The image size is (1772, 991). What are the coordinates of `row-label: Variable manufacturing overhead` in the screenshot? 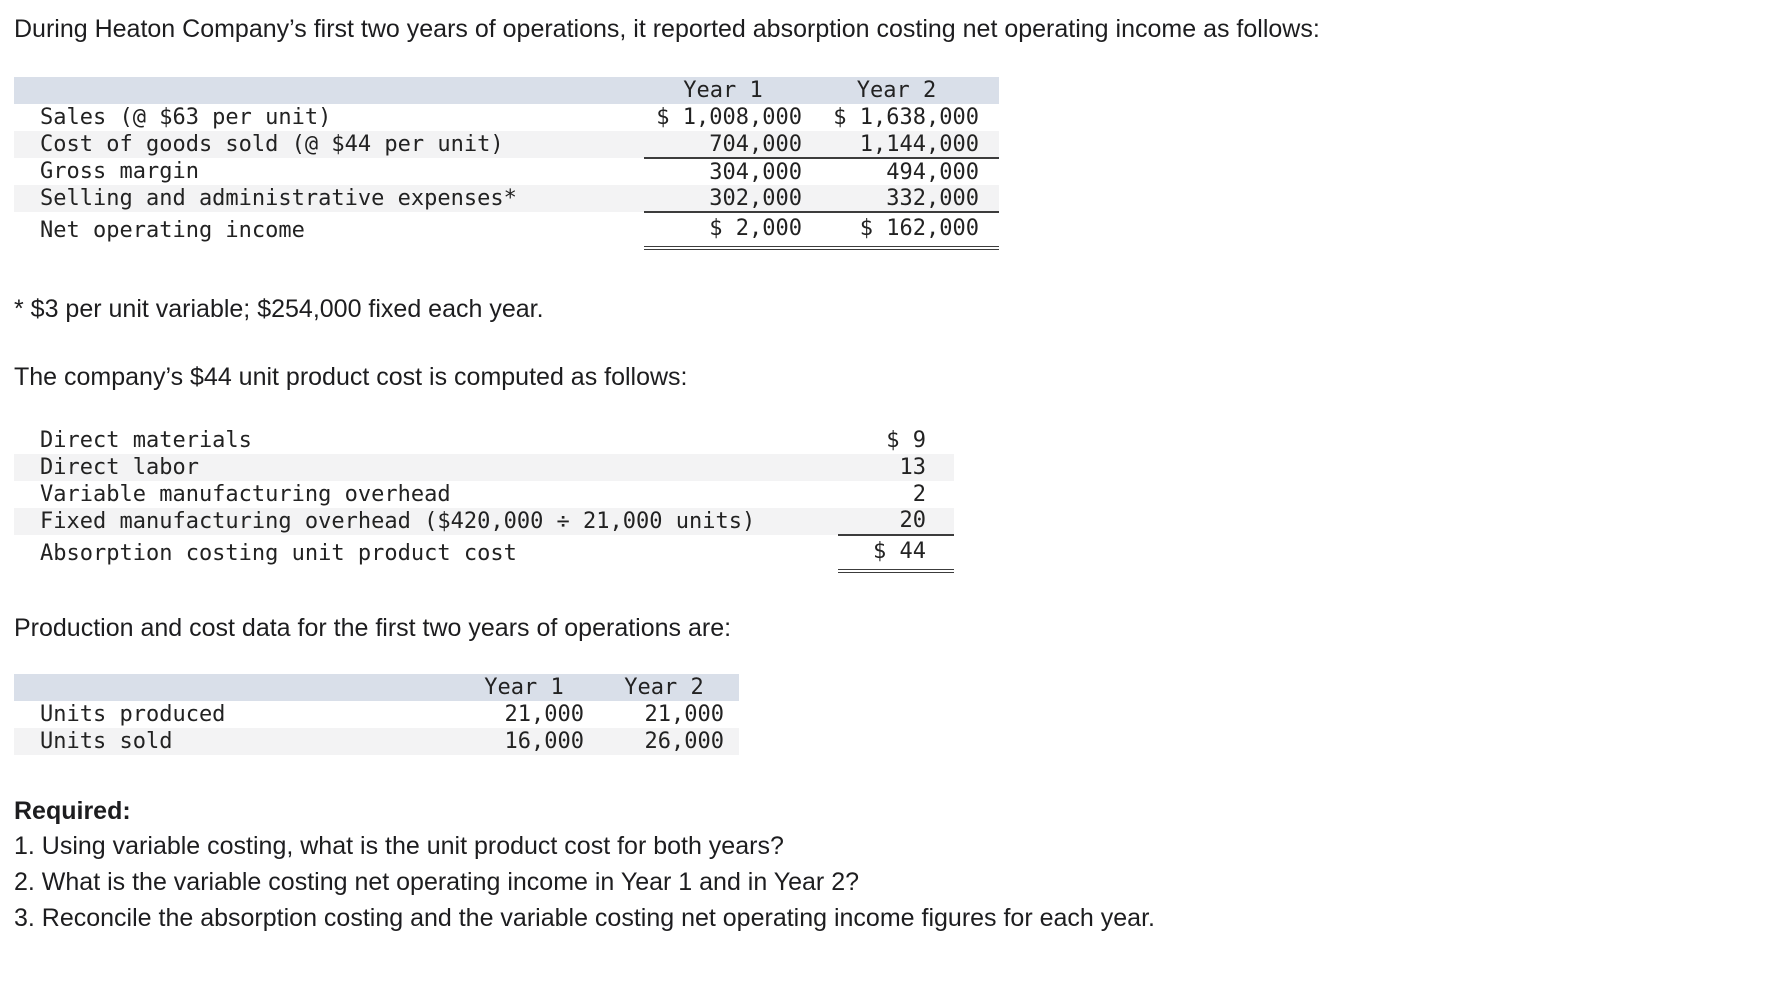 It's located at (245, 494).